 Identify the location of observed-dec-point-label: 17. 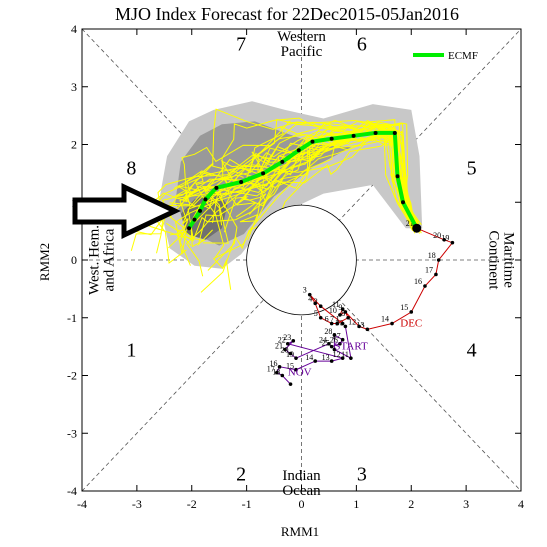
(429, 269).